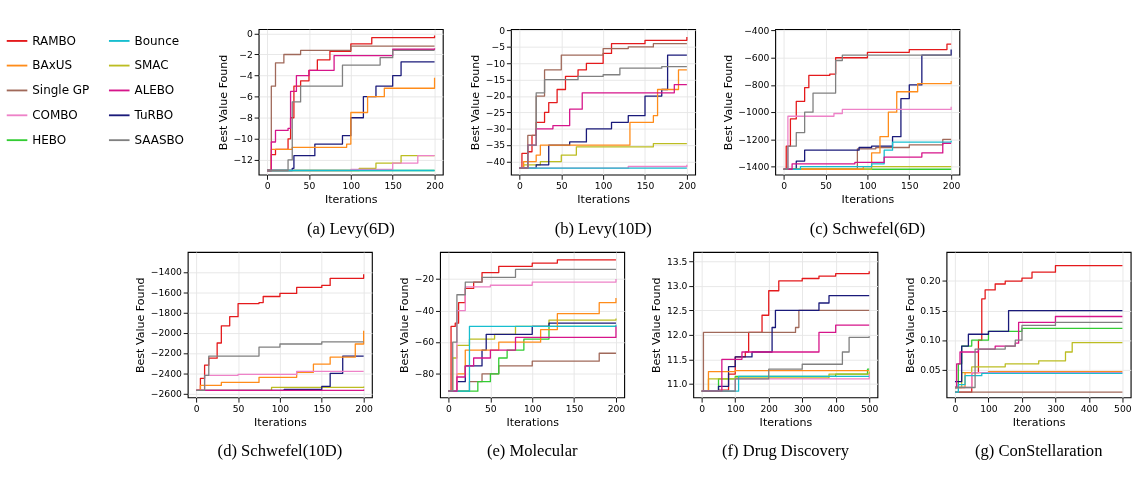 Image resolution: width=1140 pixels, height=499 pixels. I want to click on y-tick-label: −1600, so click(166, 292).